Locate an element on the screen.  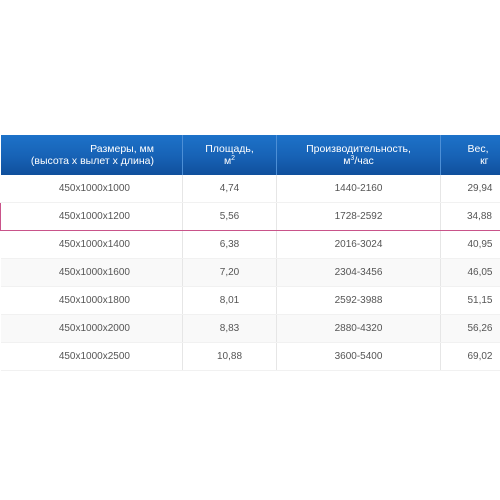
cell-area: 6,38 is located at coordinates (229, 244).